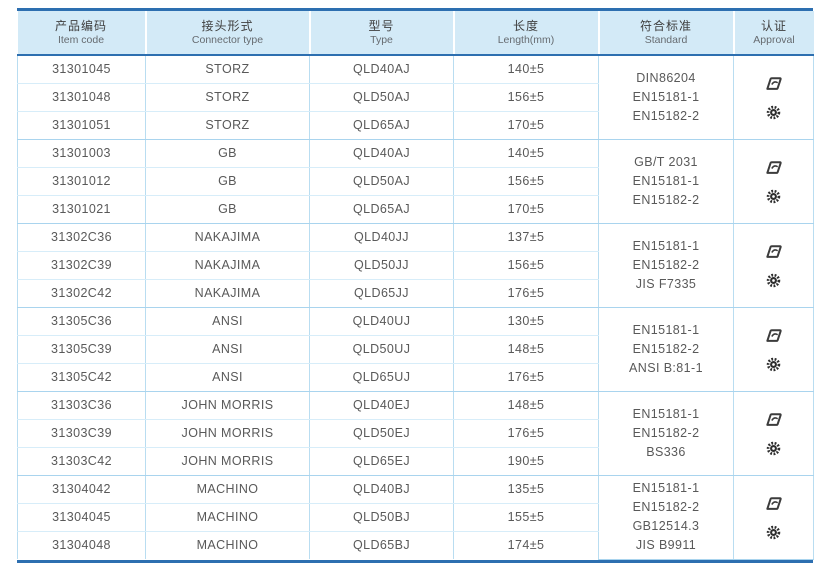 The image size is (830, 577). Describe the element at coordinates (666, 451) in the screenshot. I see `standard-line: BS336` at that location.